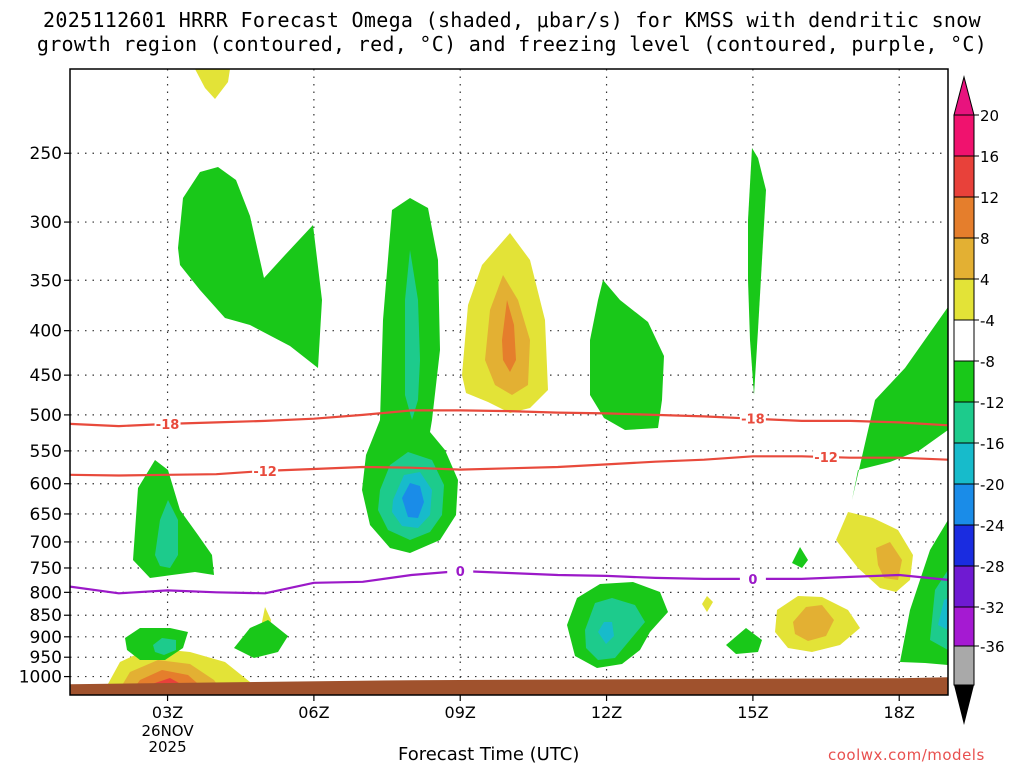  Describe the element at coordinates (987, 321) in the screenshot. I see `colorbar-label: -4` at that location.